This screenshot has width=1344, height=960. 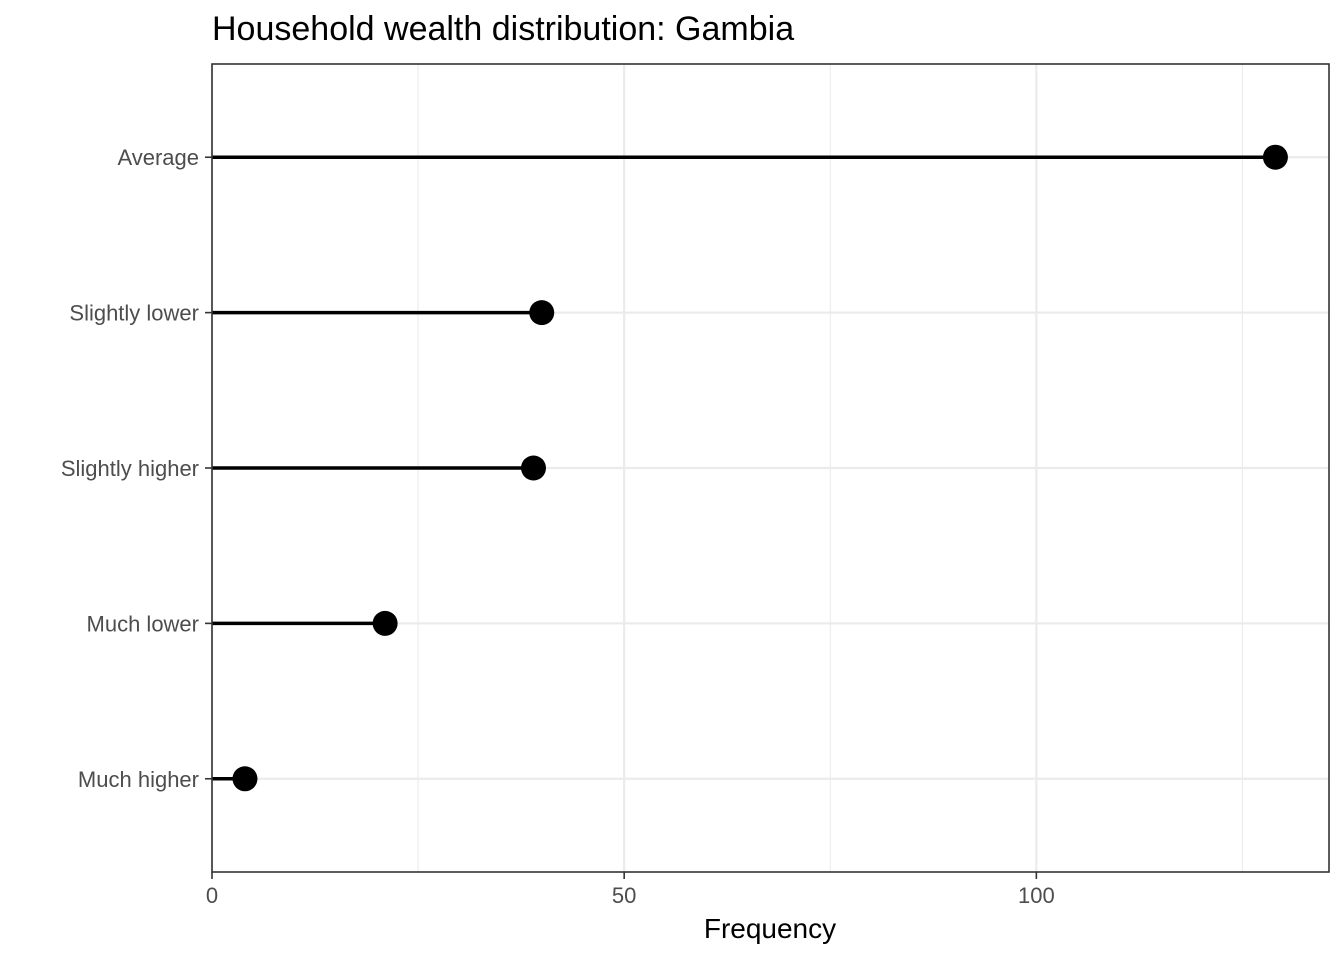 What do you see at coordinates (212, 895) in the screenshot?
I see `x-tick-label: 0` at bounding box center [212, 895].